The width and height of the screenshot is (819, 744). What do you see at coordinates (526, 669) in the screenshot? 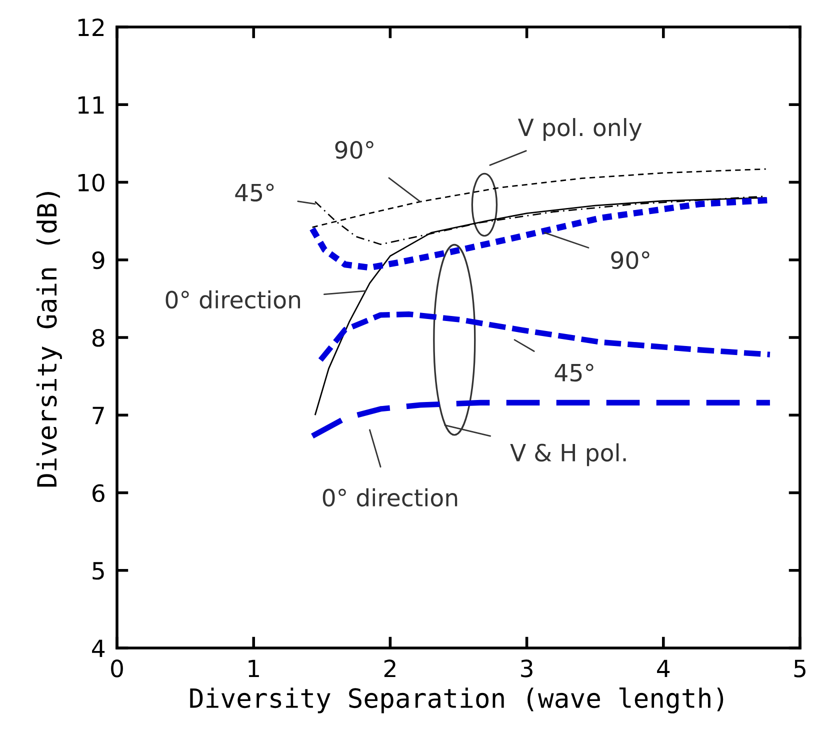
I see `x-tick-label: 3` at bounding box center [526, 669].